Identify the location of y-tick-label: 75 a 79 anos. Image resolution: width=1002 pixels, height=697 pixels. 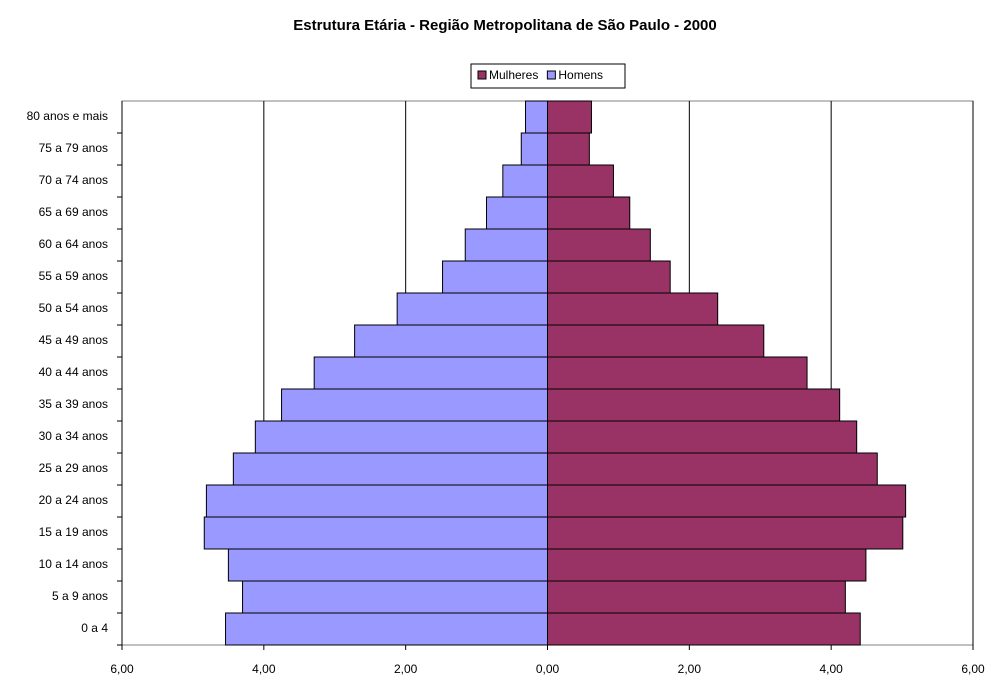
(73, 148).